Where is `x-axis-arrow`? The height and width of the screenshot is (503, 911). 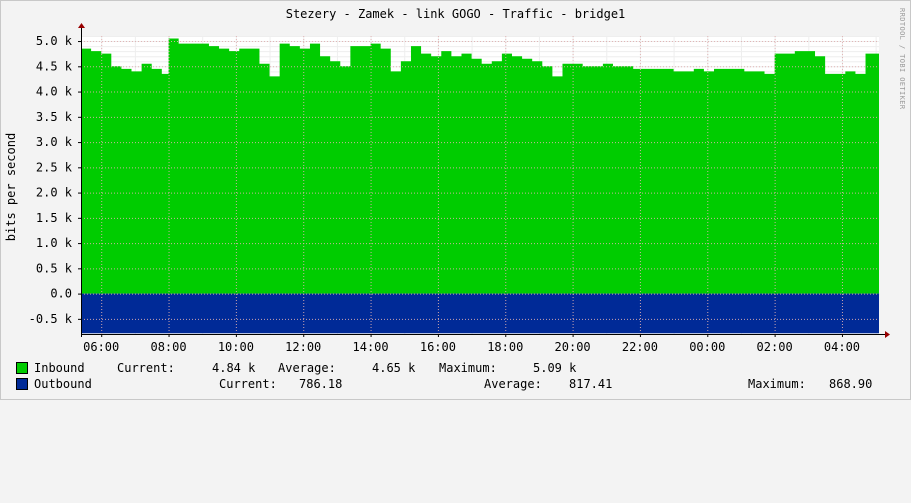
x-axis-arrow is located at coordinates (887, 334).